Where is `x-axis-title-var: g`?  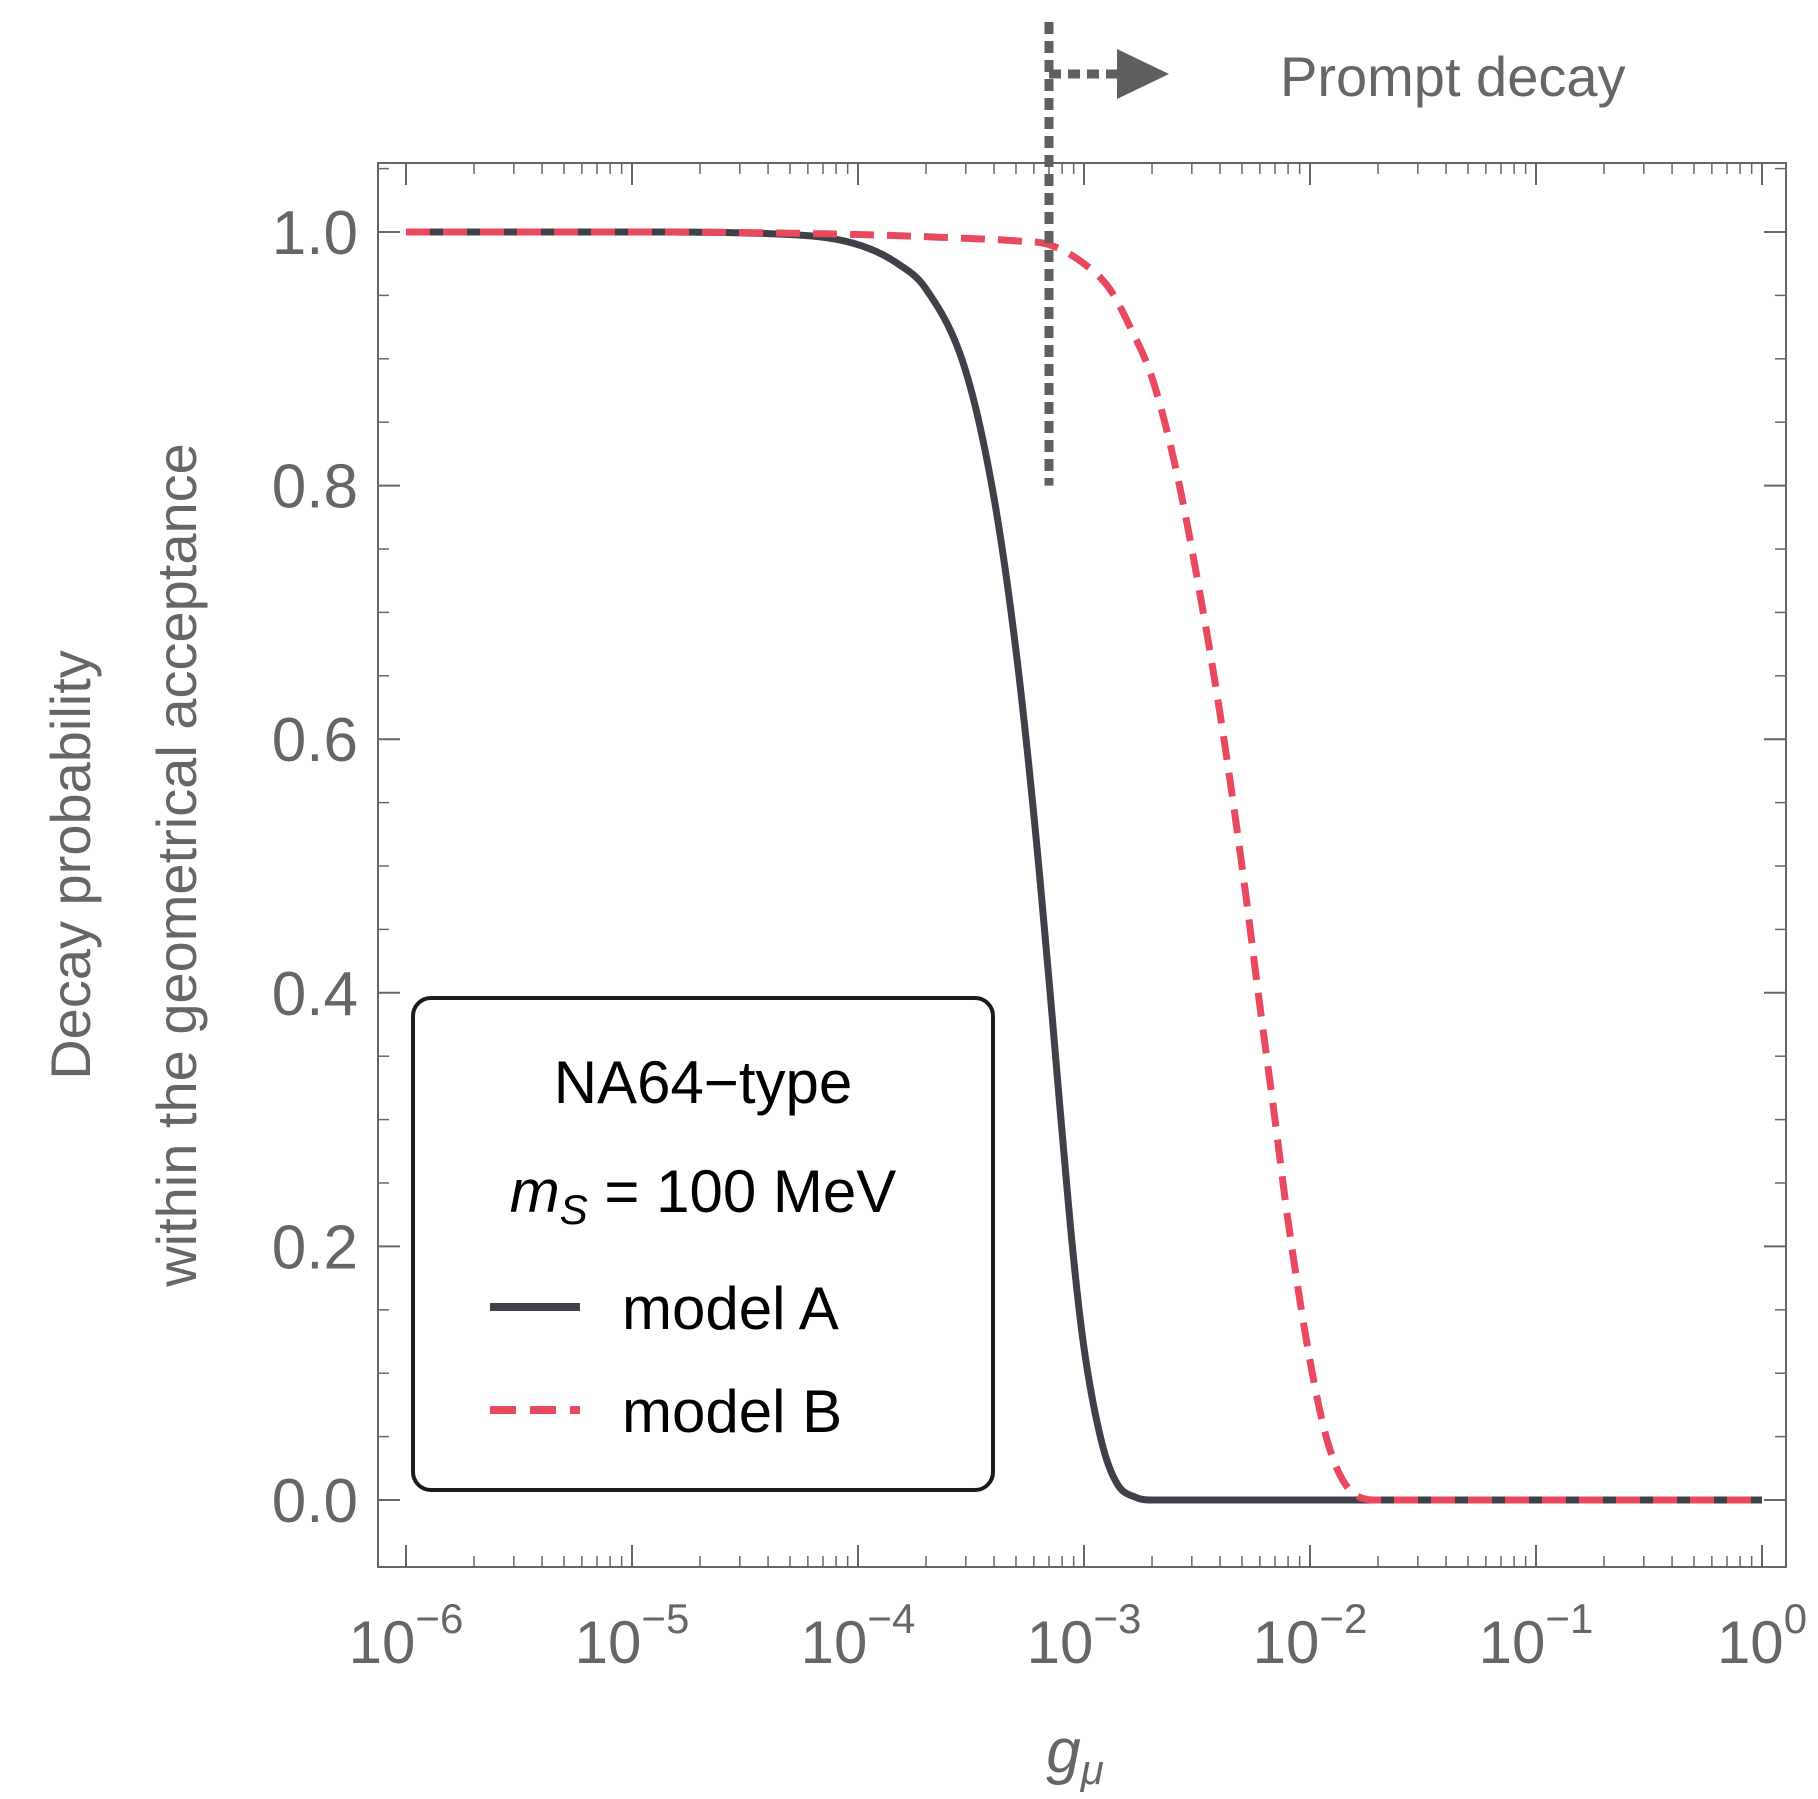 x-axis-title-var: g is located at coordinates (1063, 1751).